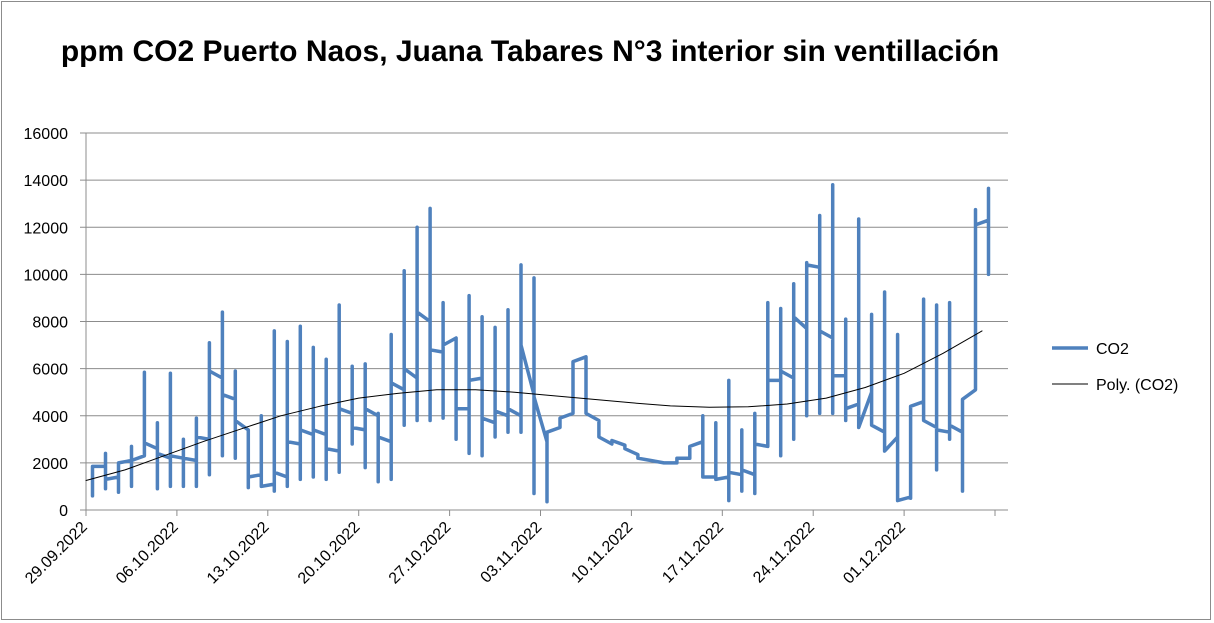 Image resolution: width=1214 pixels, height=623 pixels. What do you see at coordinates (50, 464) in the screenshot?
I see `y-tick-label: 2000` at bounding box center [50, 464].